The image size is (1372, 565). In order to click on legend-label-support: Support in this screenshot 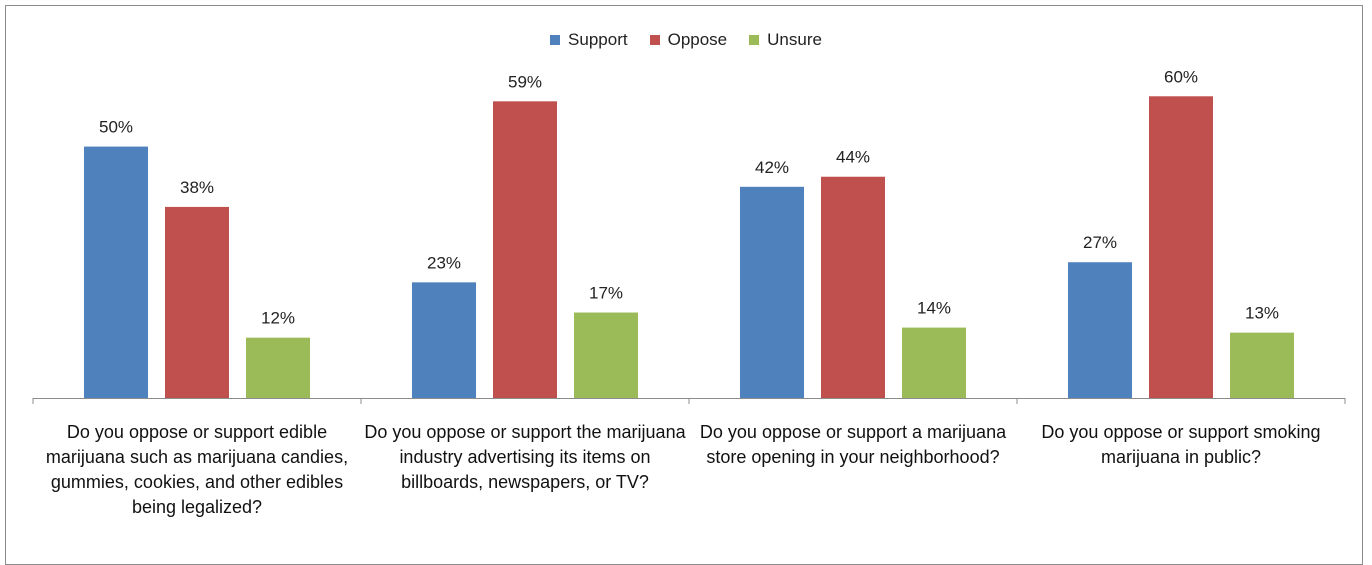, I will do `click(598, 39)`.